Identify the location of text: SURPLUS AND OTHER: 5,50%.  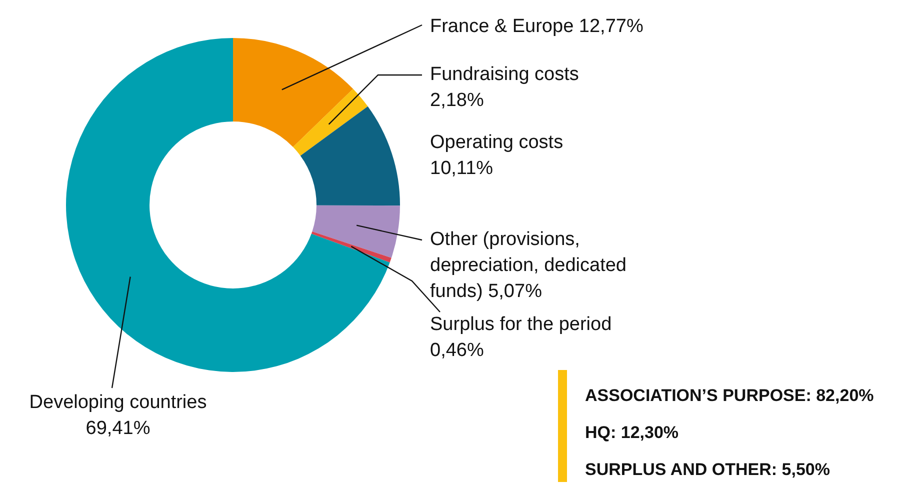
(707, 470).